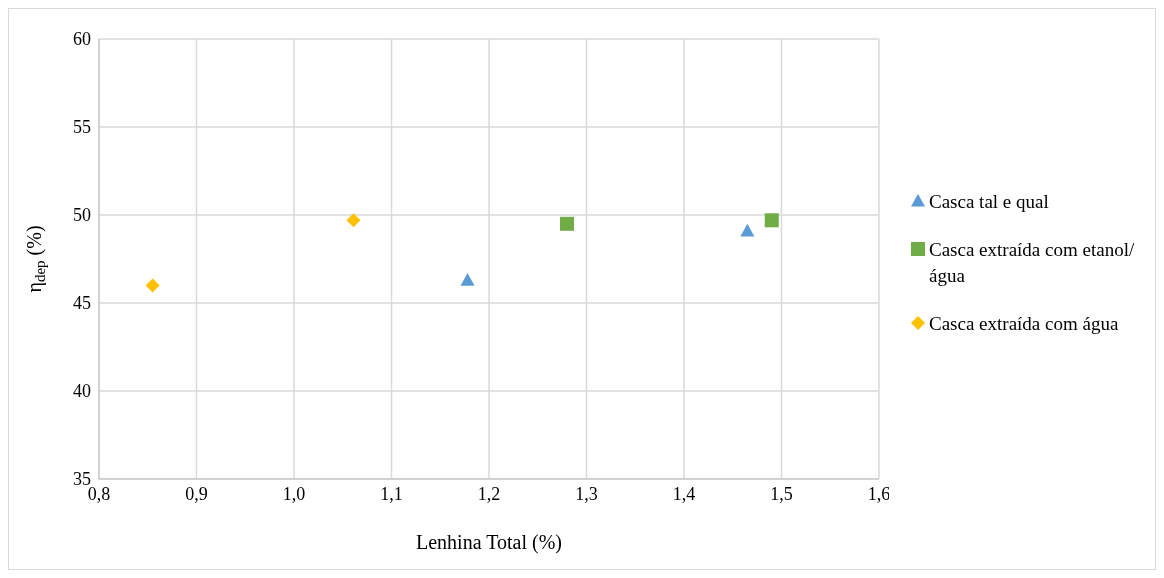  What do you see at coordinates (1032, 263) in the screenshot?
I see `legend-label: Casca extraída com etanol/água` at bounding box center [1032, 263].